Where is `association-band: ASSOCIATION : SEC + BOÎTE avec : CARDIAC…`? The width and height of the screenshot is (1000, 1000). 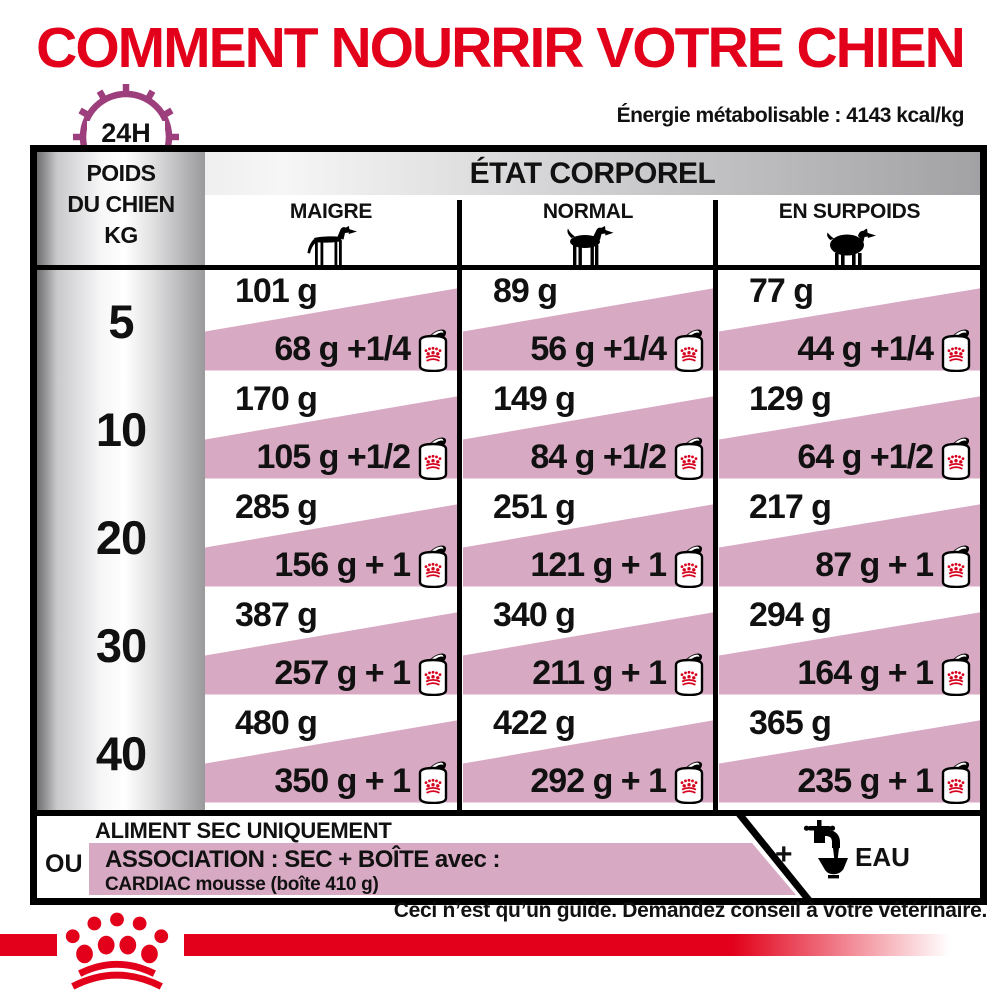 association-band: ASSOCIATION : SEC + BOÎTE avec : CARDIAC… is located at coordinates (442, 869).